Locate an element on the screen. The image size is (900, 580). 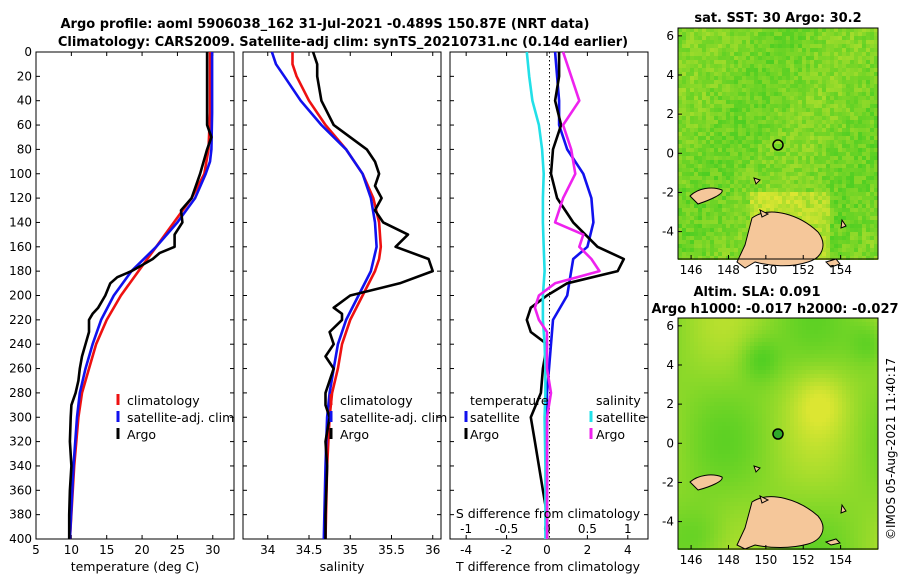
t-difference-xlabel: T difference from climatology is located at coordinates (548, 566).